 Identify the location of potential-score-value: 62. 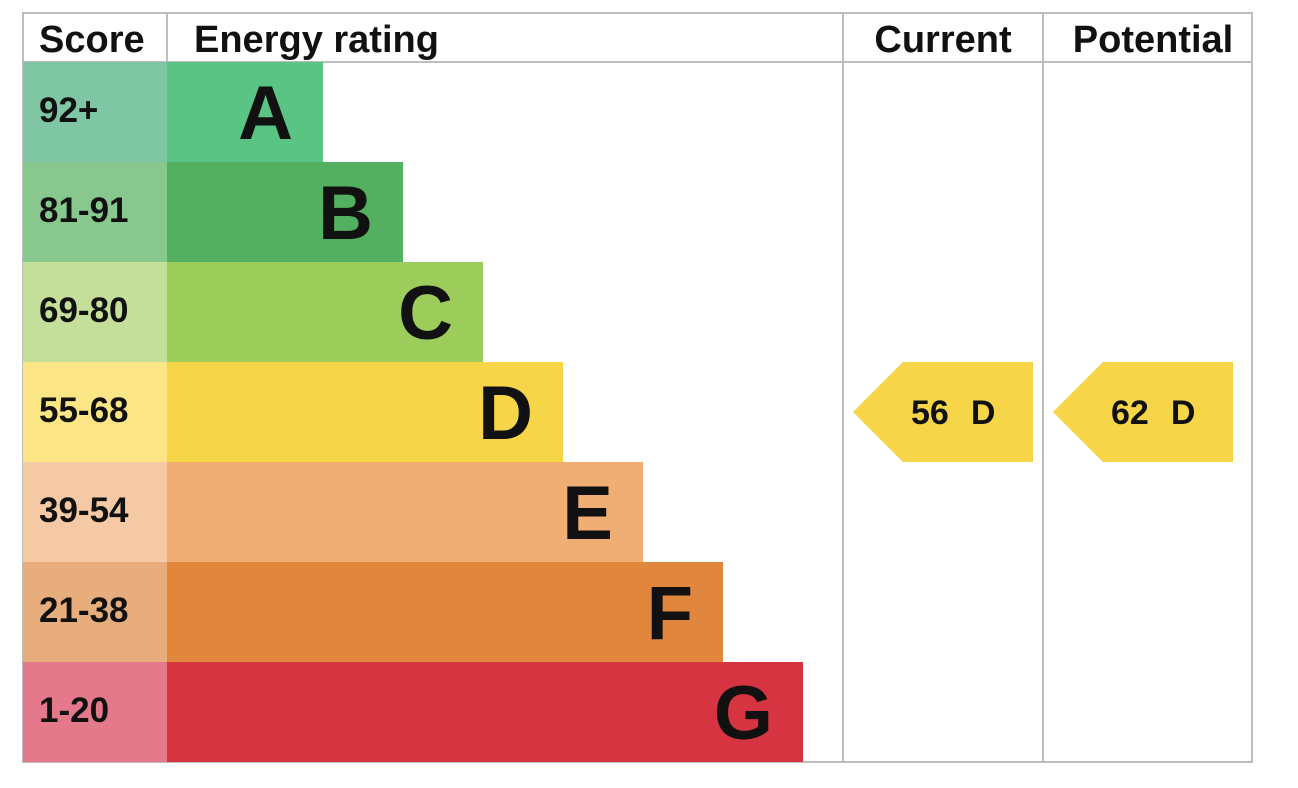
(1130, 413).